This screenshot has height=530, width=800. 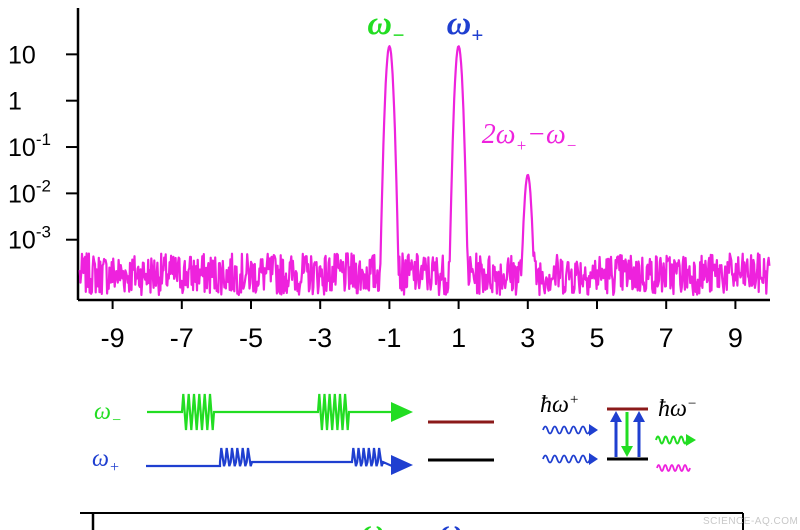 I want to click on x-ticks: -9 -7 -5 -3 -1 1 3 5 7 9, so click(x=422, y=326).